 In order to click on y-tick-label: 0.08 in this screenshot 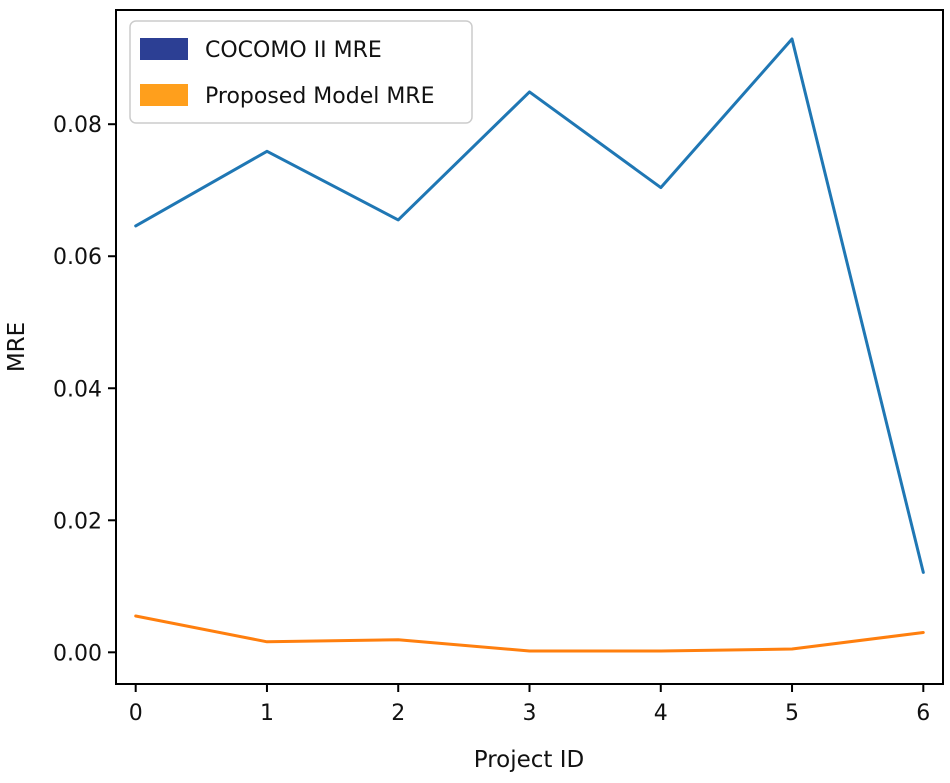, I will do `click(77, 125)`.